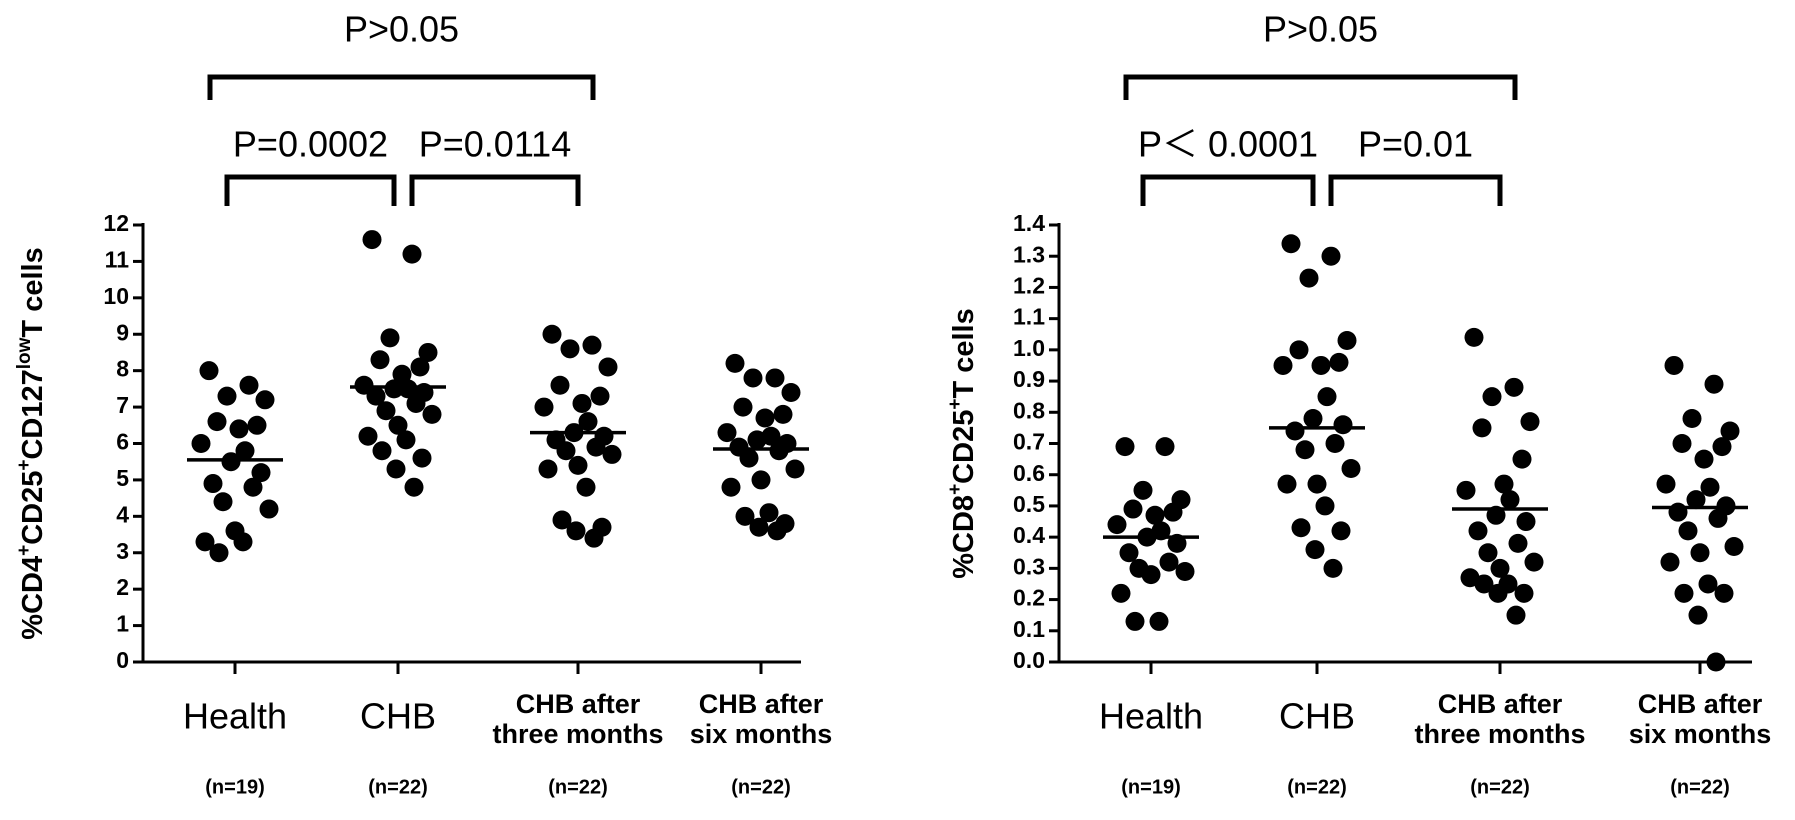 This screenshot has height=820, width=1795. What do you see at coordinates (122, 332) in the screenshot?
I see `y-tick-label: 9` at bounding box center [122, 332].